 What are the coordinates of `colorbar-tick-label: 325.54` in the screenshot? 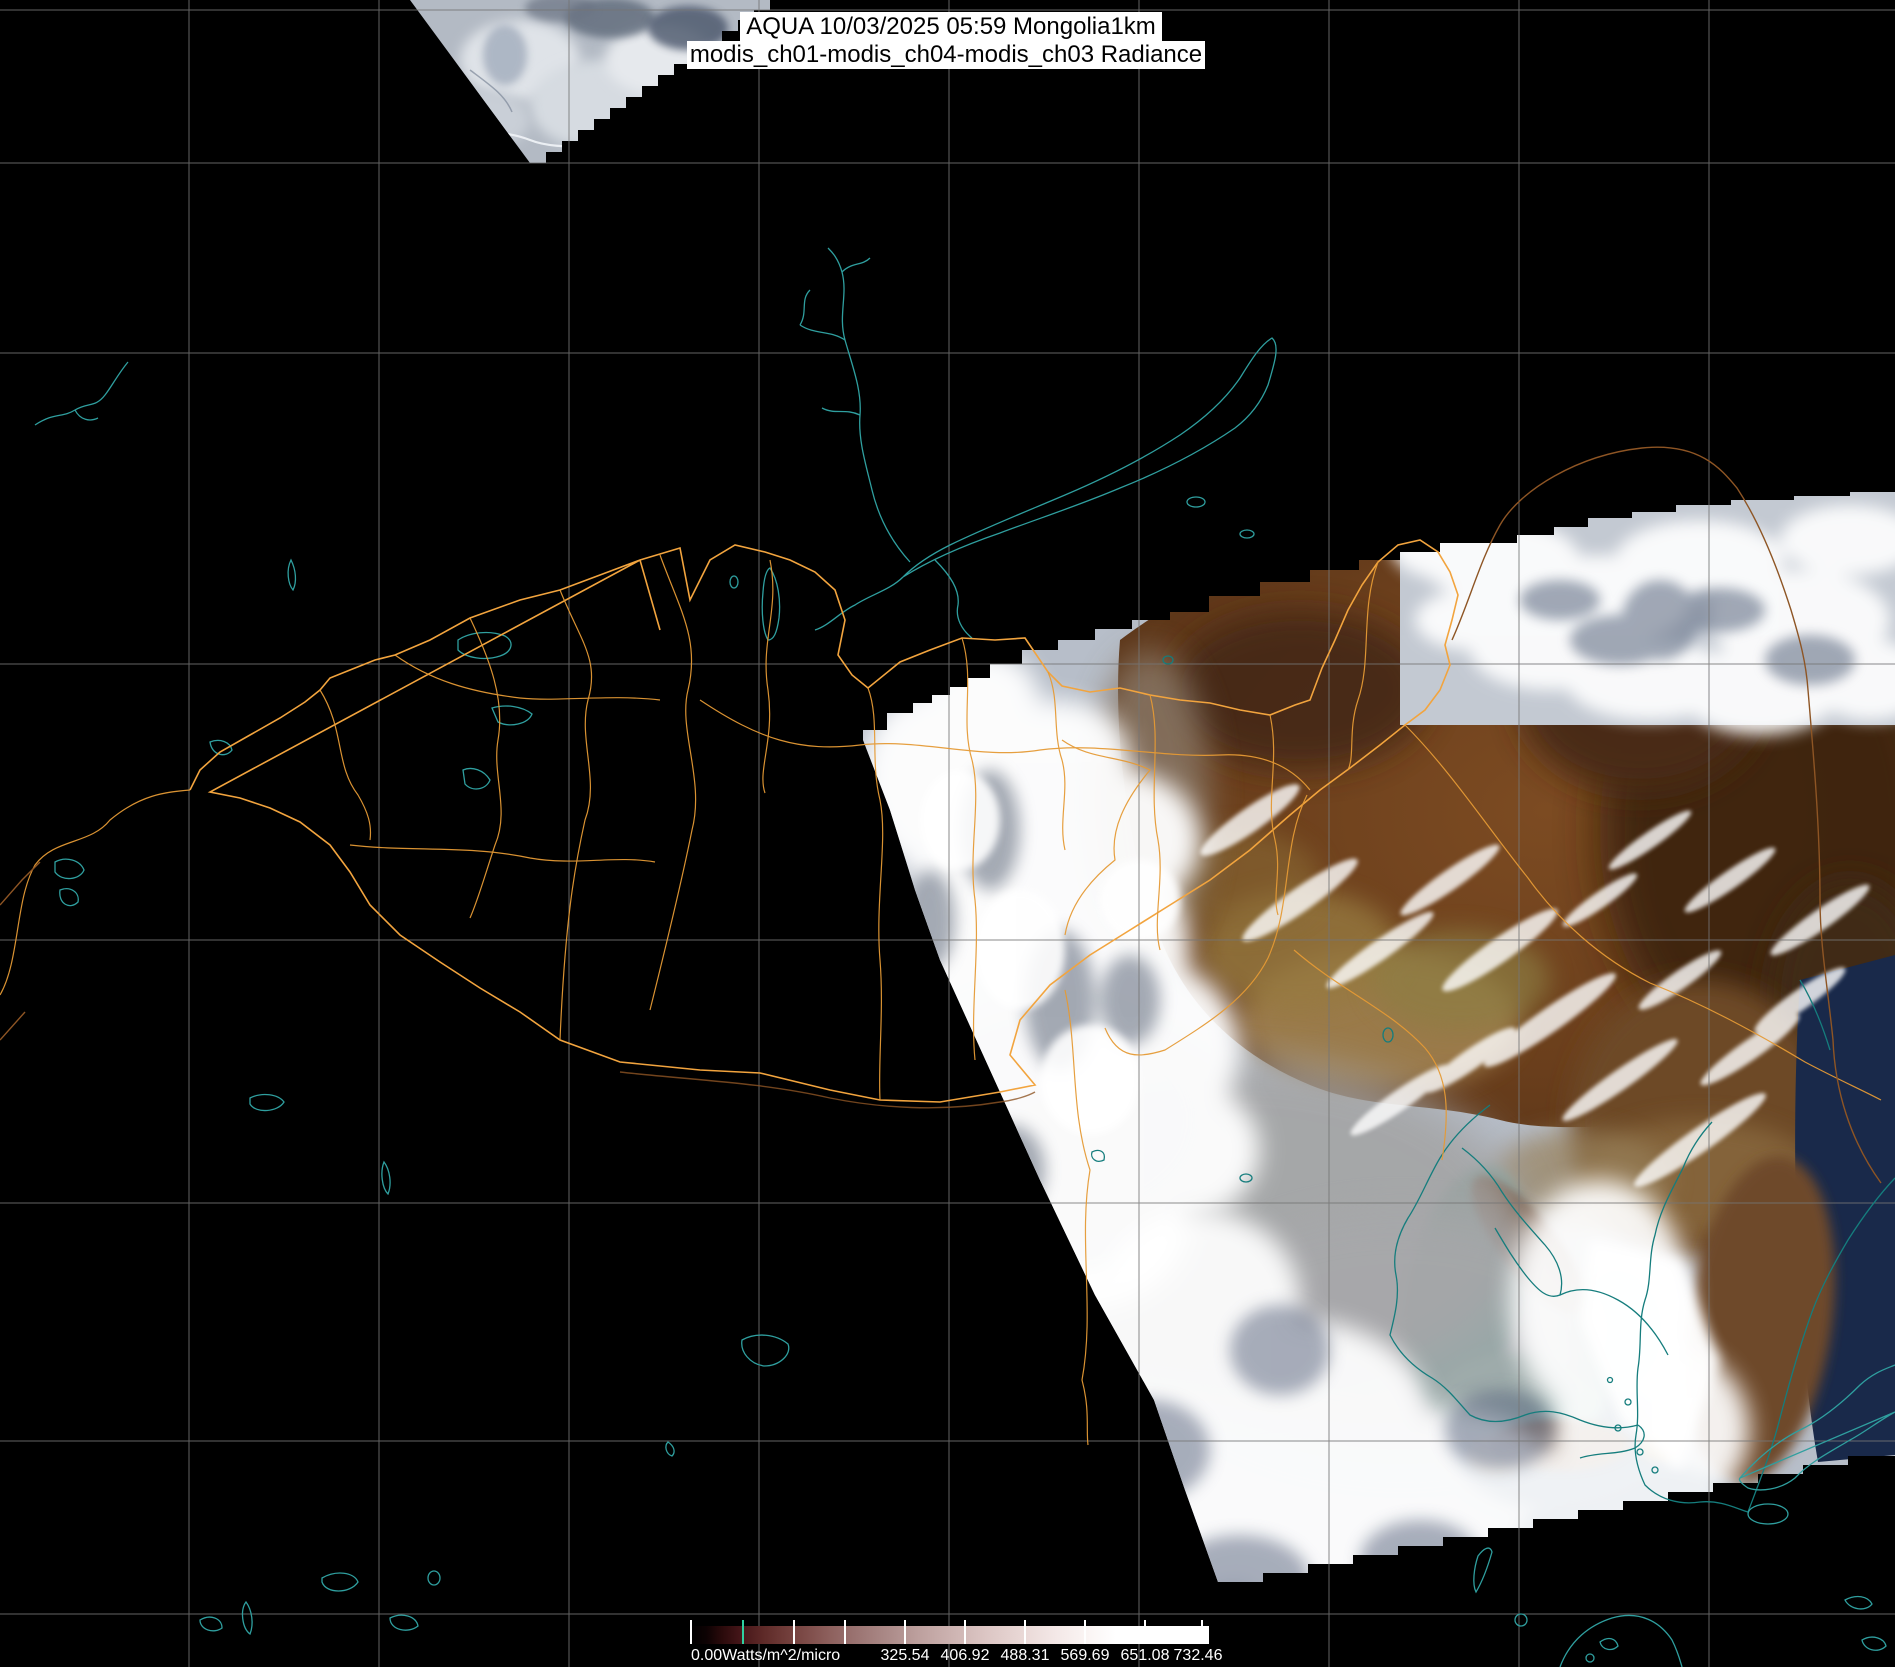 It's located at (905, 1655).